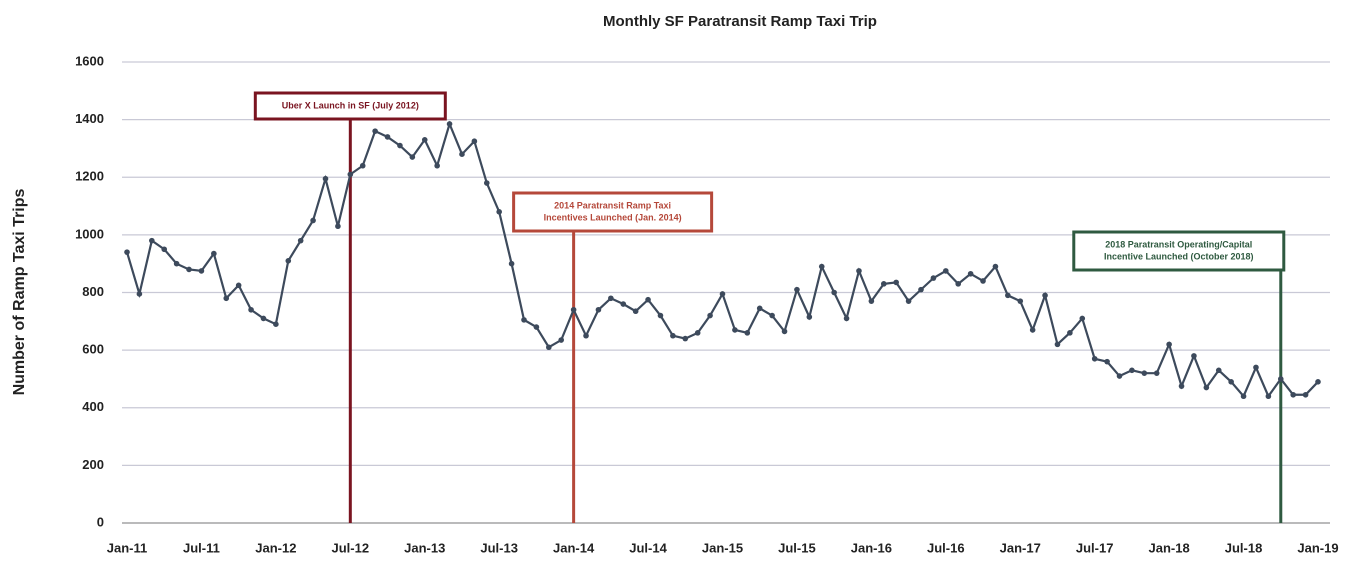  I want to click on x-tick-label: Jan-14, so click(574, 547).